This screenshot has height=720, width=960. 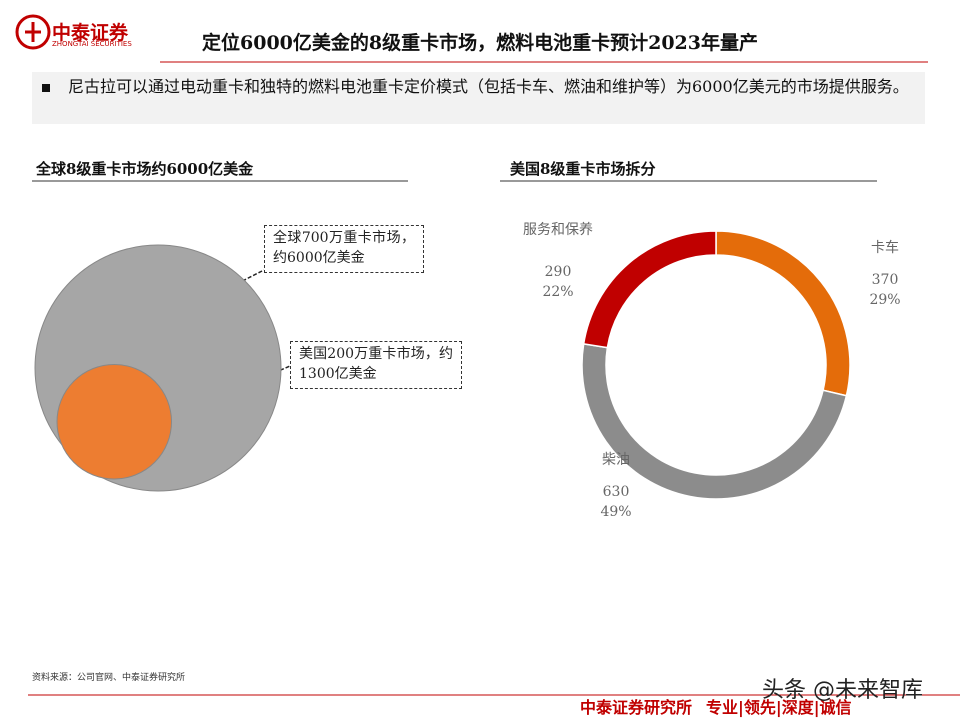 What do you see at coordinates (90, 33) in the screenshot?
I see `logo-name: 中泰证券` at bounding box center [90, 33].